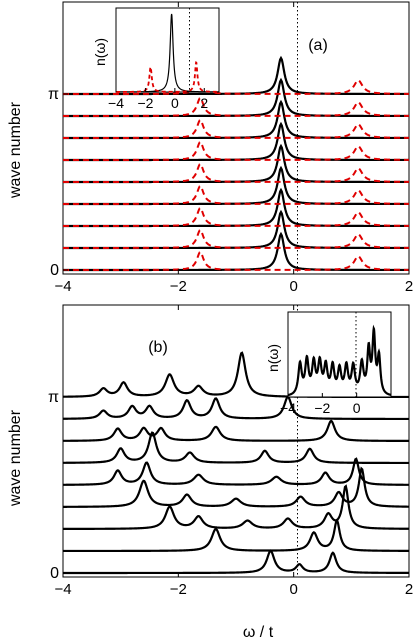 The height and width of the screenshot is (644, 420). I want to click on panel-a-ylabel: wave number, so click(15, 150).